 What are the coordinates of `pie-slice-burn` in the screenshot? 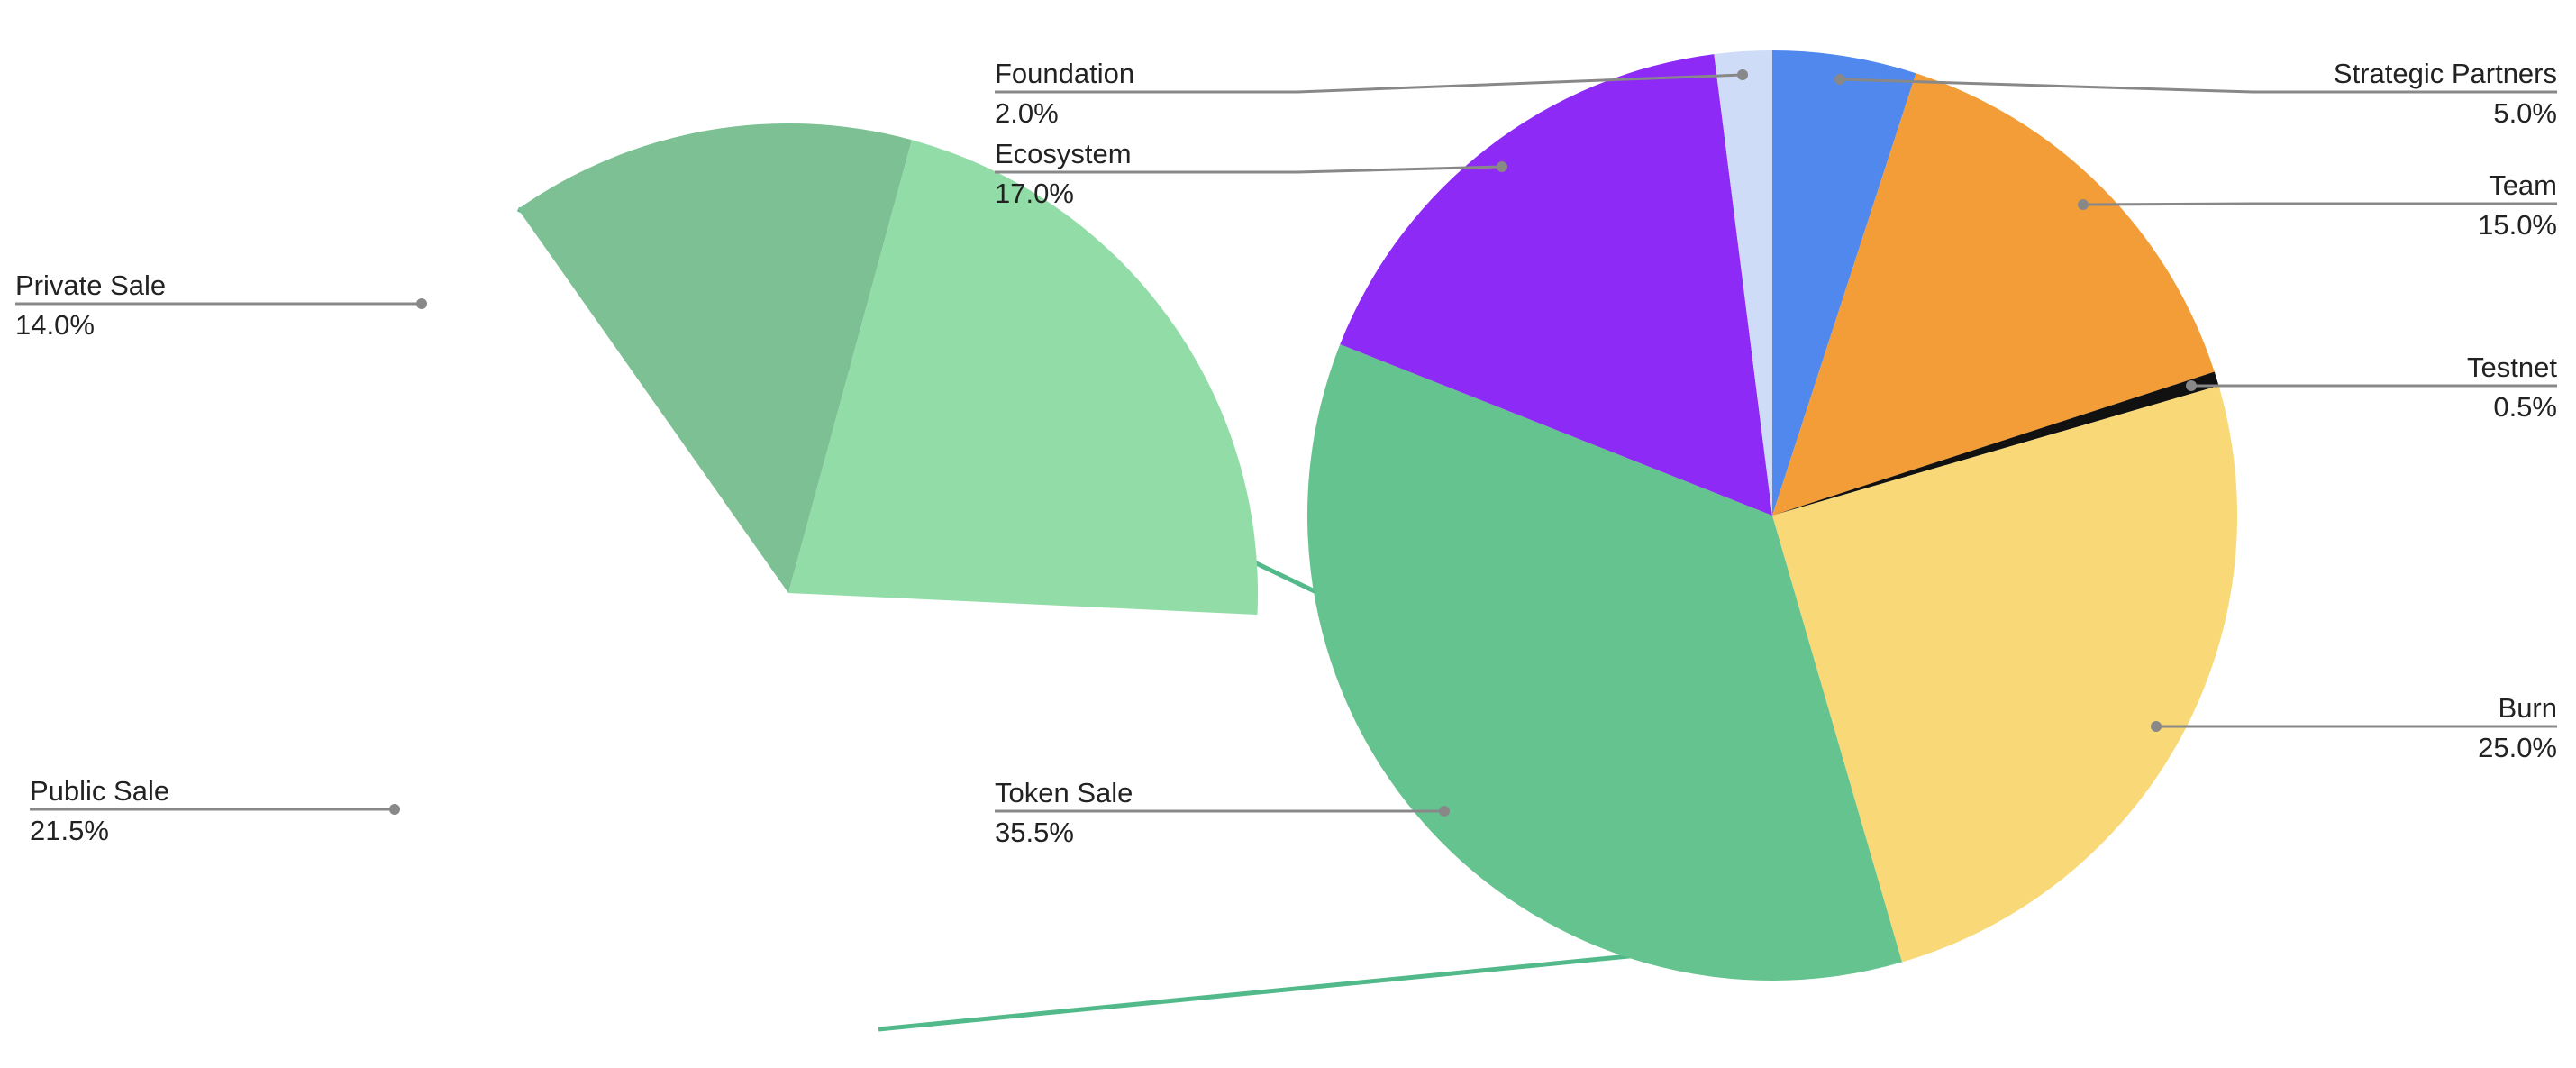 It's located at (2004, 674).